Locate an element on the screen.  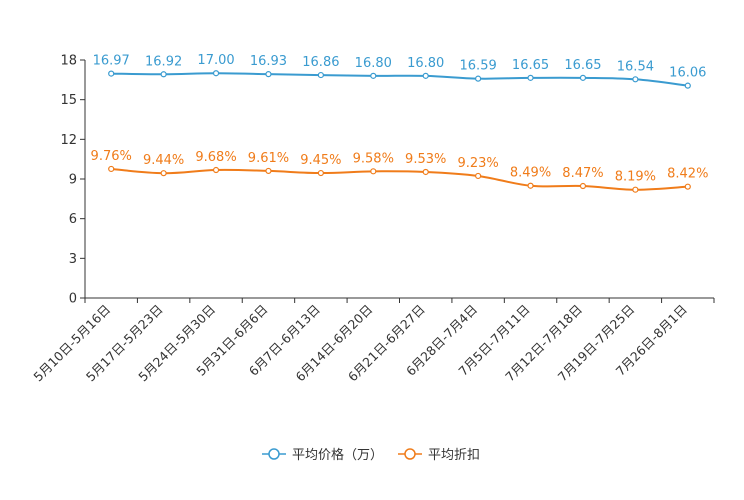
y-tick-label: 6 is located at coordinates (73, 219).